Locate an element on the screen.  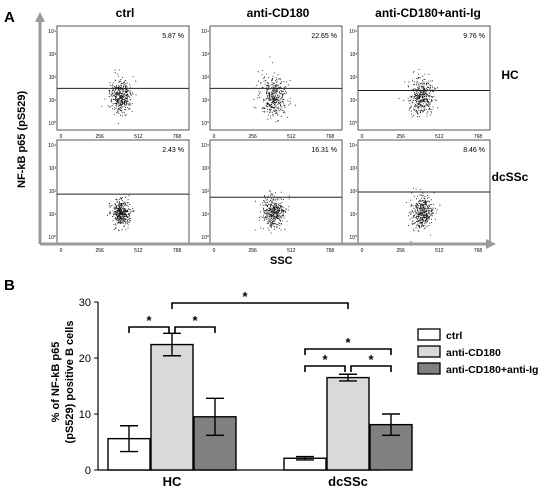
flow-plot: 10⁰ 10¹ 10² 10³ 10⁴ 0 256 512 768 22.65 % is located at coordinates (272, 82).